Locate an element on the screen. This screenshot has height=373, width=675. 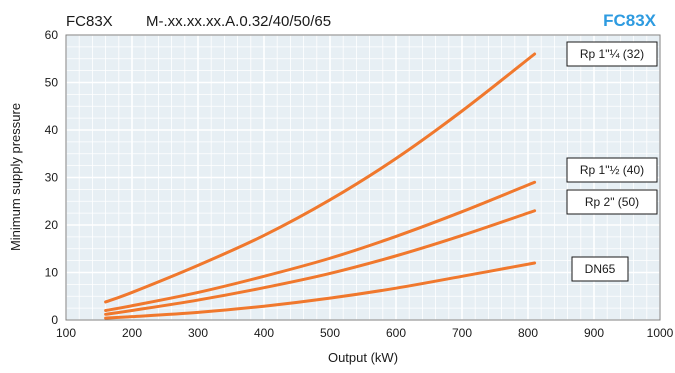
x-tick-label: 500 is located at coordinates (330, 333).